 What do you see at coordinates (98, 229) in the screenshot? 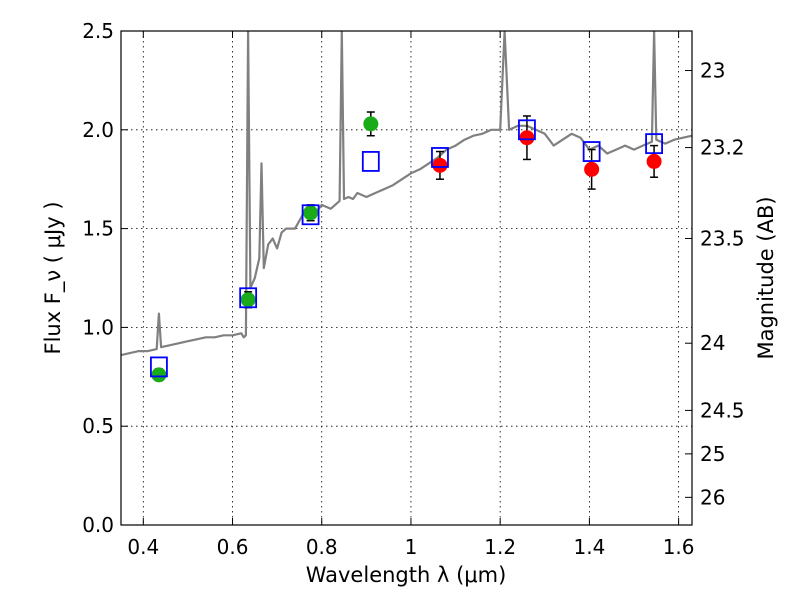
I see `y-tick-label: 1.5` at bounding box center [98, 229].